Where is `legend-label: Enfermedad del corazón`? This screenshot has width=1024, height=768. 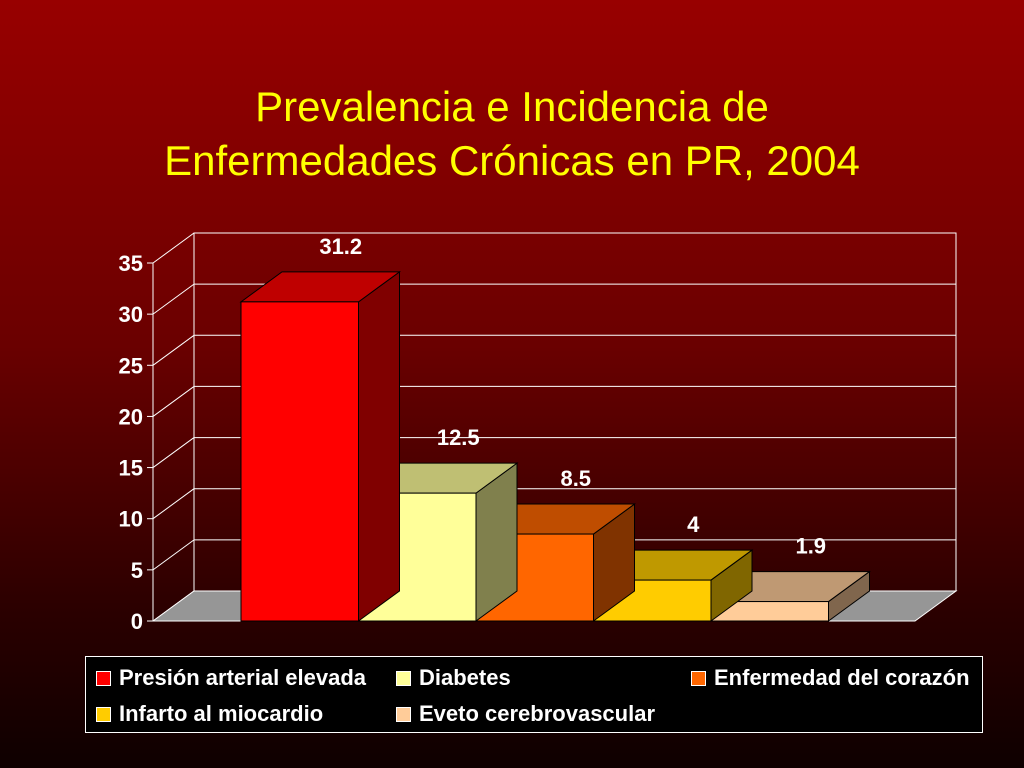
legend-label: Enfermedad del corazón is located at coordinates (842, 677).